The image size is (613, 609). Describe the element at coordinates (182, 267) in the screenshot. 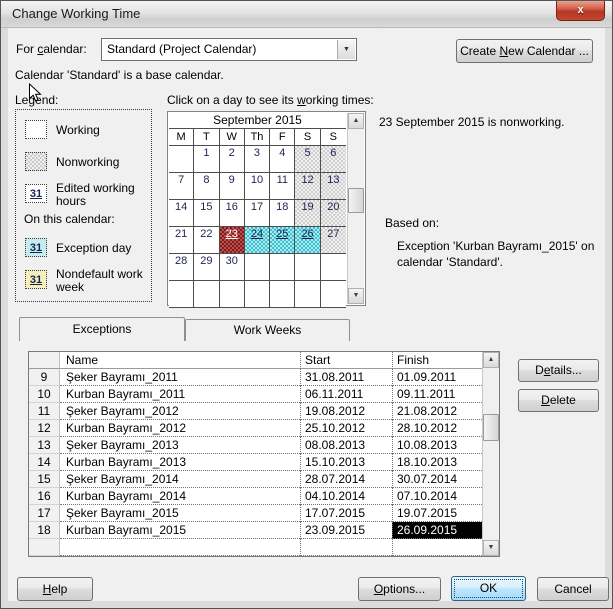

I see `calendar-day-28: 28` at that location.